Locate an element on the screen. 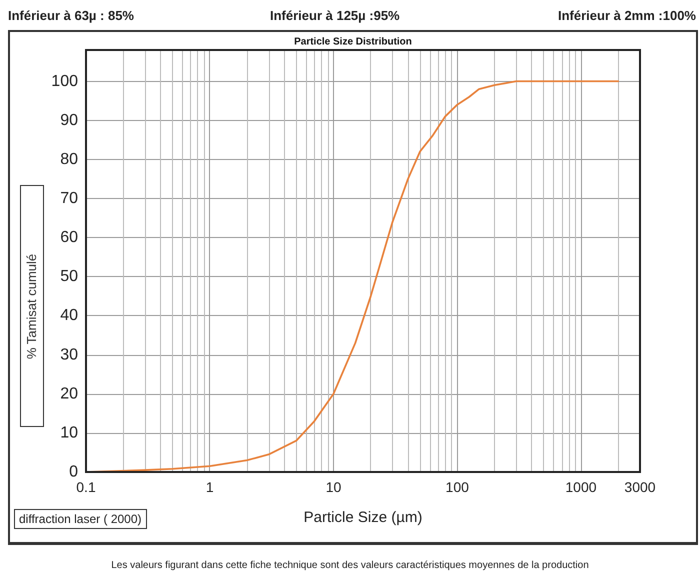 The width and height of the screenshot is (700, 587). chart-title: Particle Size Distribution is located at coordinates (353, 42).